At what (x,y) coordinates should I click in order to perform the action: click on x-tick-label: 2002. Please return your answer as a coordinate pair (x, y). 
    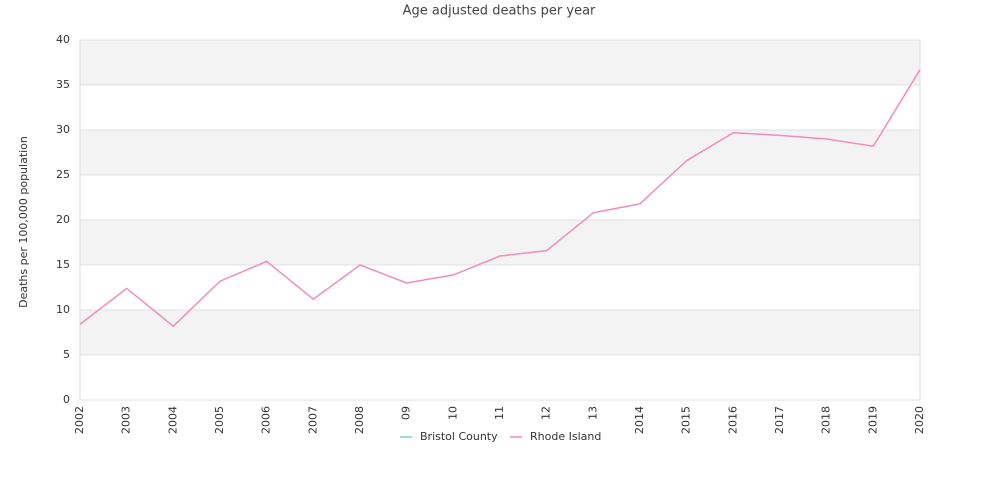
    Looking at the image, I should click on (79, 420).